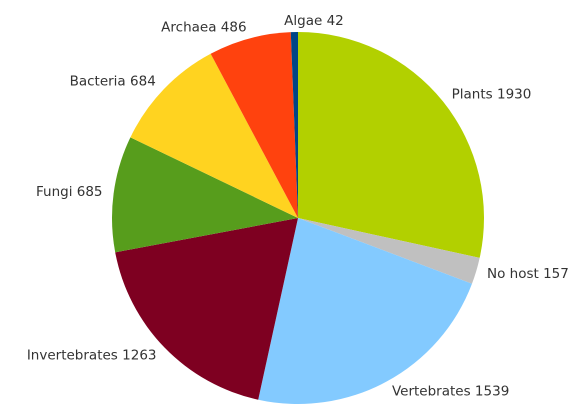  I want to click on slice-value: 685, so click(90, 192).